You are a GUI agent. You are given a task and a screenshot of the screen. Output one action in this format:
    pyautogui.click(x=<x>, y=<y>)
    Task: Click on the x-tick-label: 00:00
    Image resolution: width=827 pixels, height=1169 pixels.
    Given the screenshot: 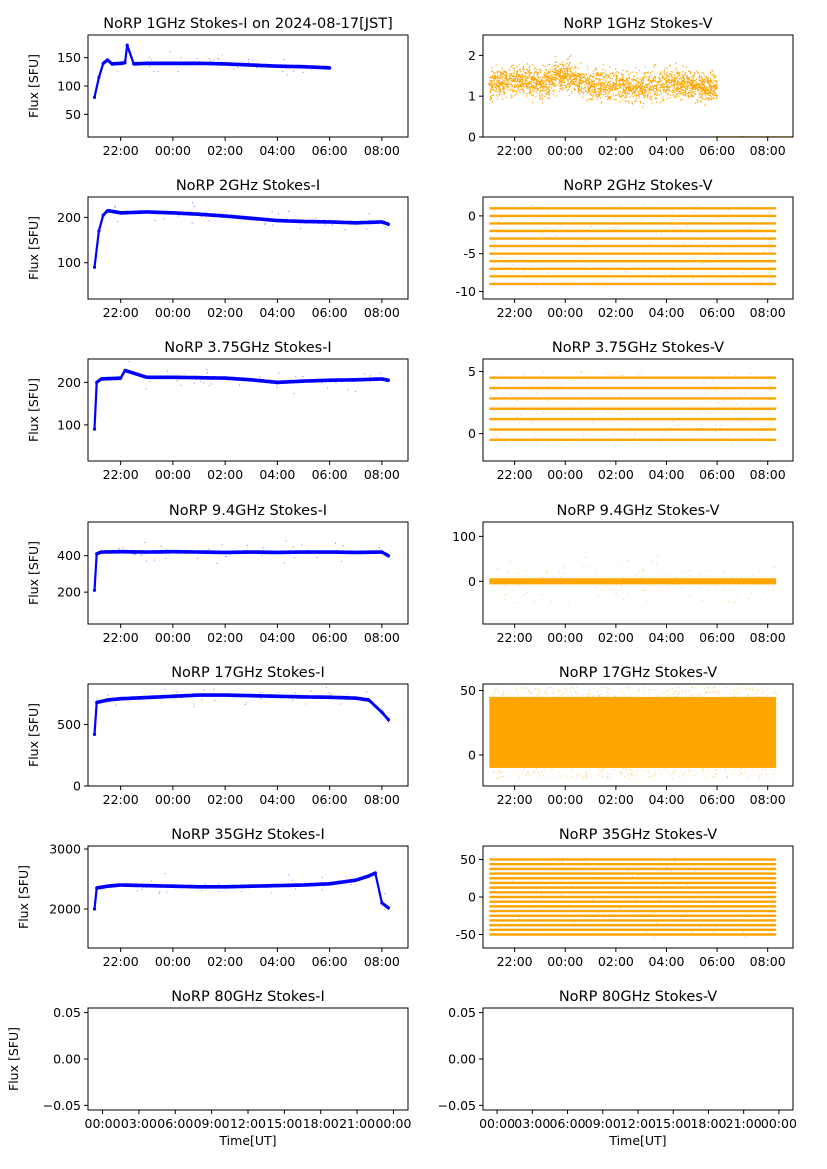 What is the action you would take?
    pyautogui.click(x=173, y=150)
    